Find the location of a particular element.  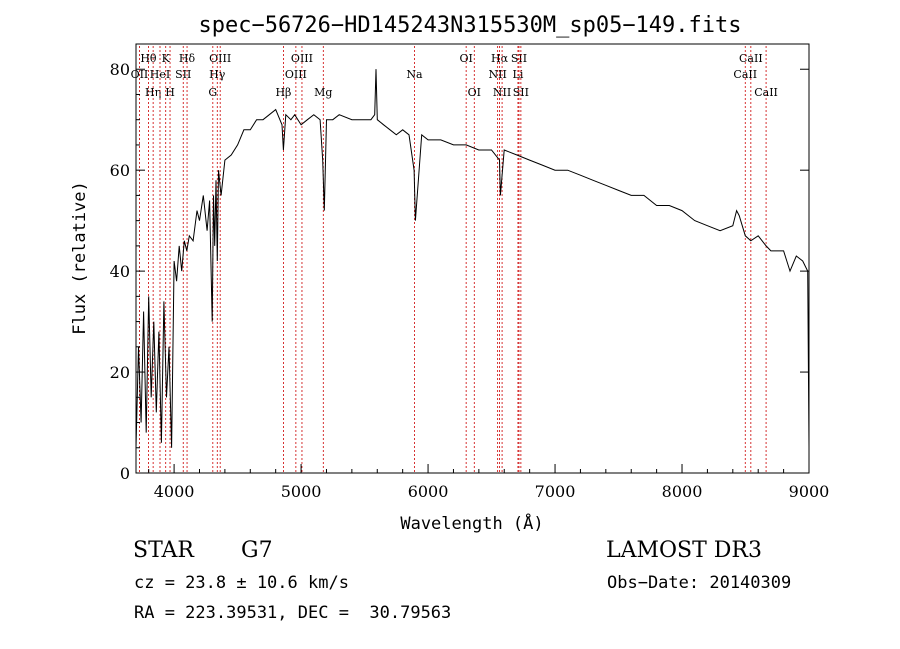

object-type: STAR is located at coordinates (163, 550).